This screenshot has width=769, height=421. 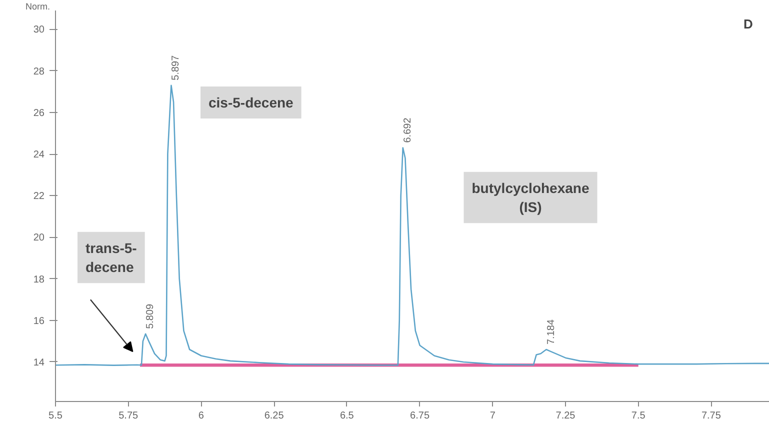 What do you see at coordinates (711, 415) in the screenshot?
I see `x-tick-label: 7.75` at bounding box center [711, 415].